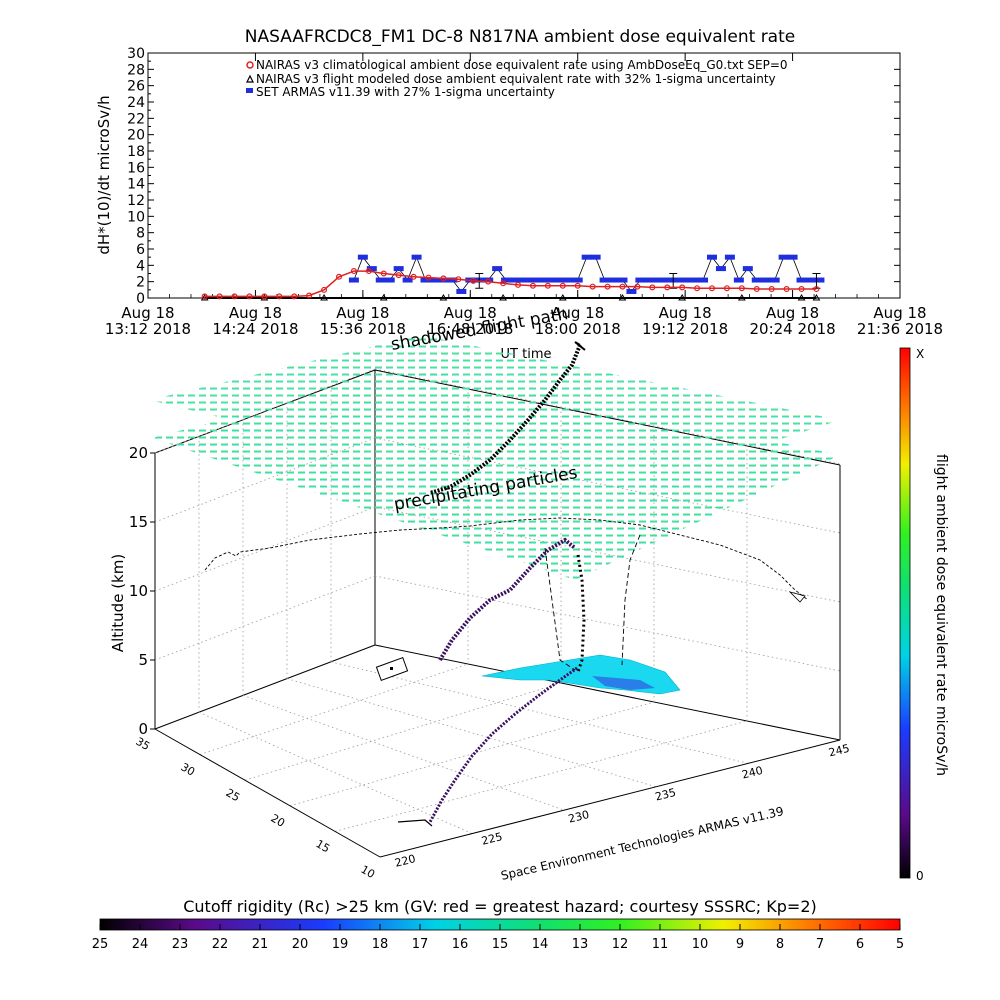 This screenshot has width=1000, height=1000. What do you see at coordinates (780, 944) in the screenshot?
I see `rigidity-tick-label: 8` at bounding box center [780, 944].